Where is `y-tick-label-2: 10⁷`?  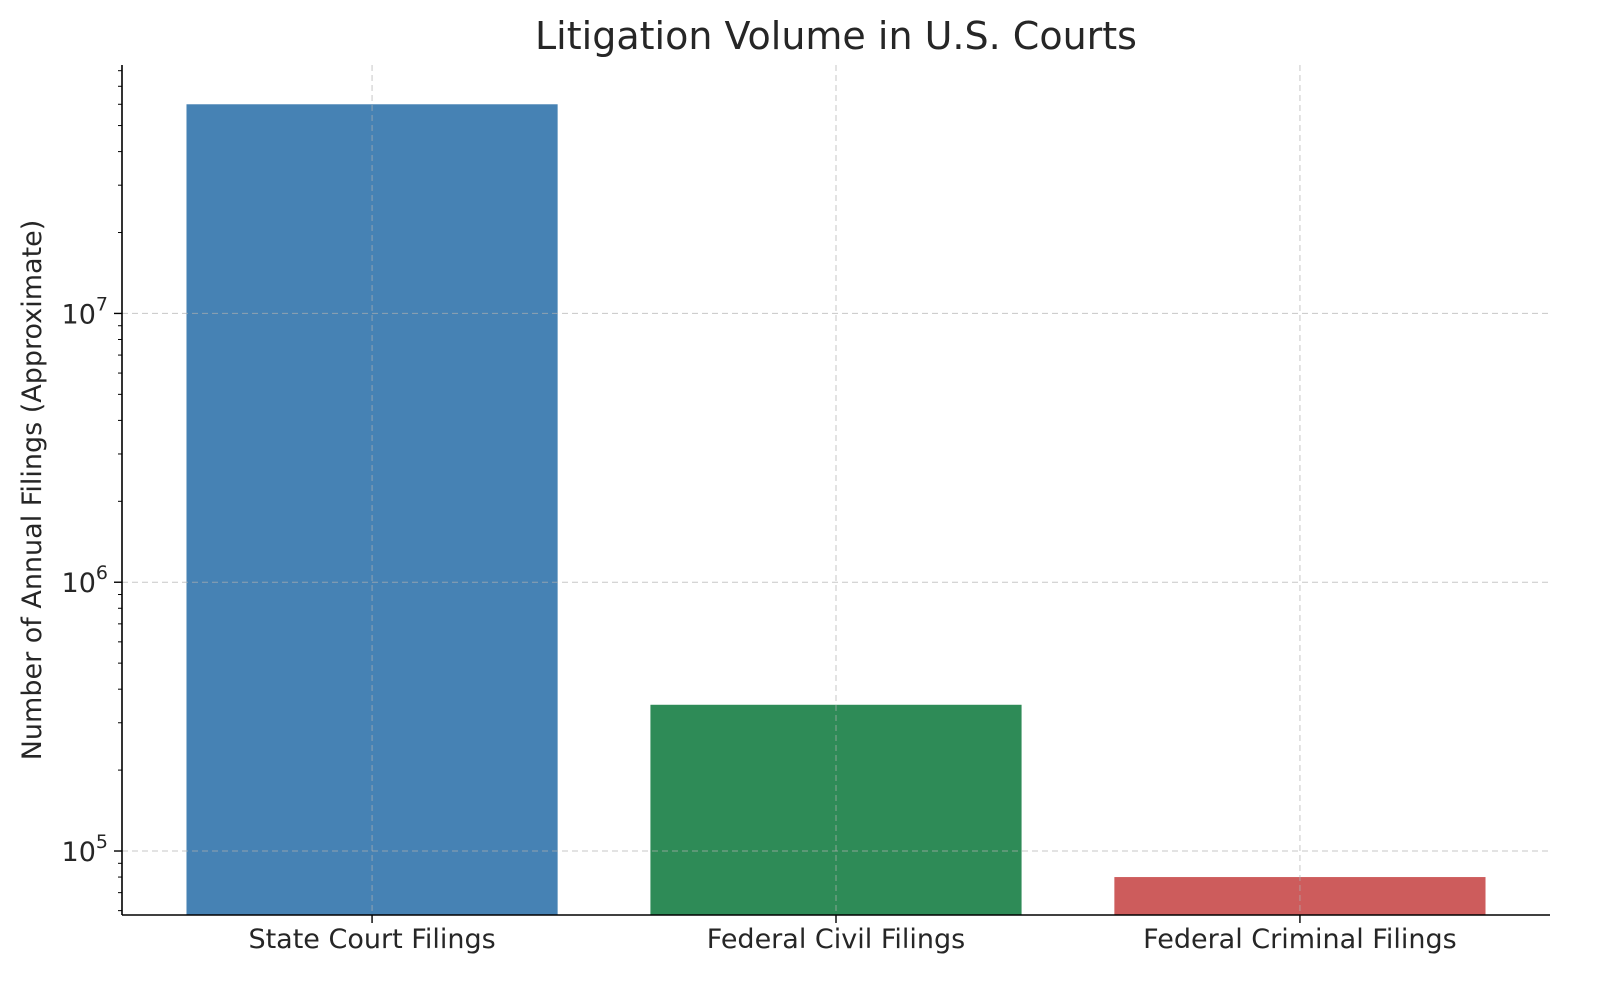 y-tick-label-2: 10⁷ is located at coordinates (85, 311).